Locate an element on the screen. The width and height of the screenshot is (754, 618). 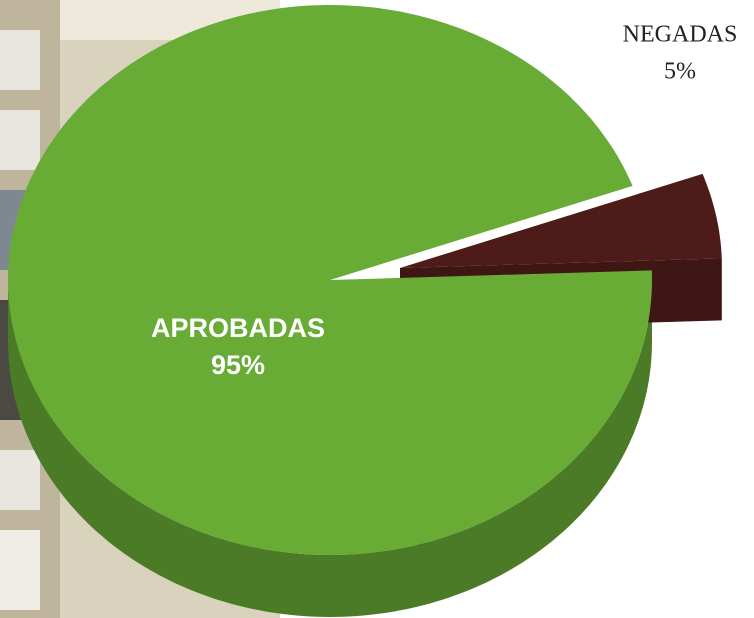
slice is located at coordinates (561, 220).